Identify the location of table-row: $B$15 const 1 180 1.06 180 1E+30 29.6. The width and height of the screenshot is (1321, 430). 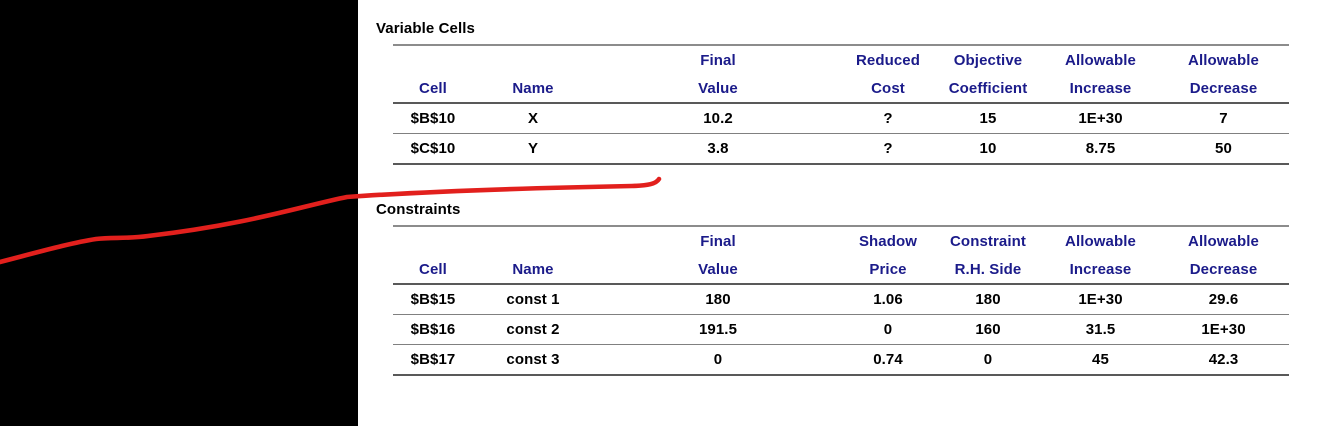
(841, 299).